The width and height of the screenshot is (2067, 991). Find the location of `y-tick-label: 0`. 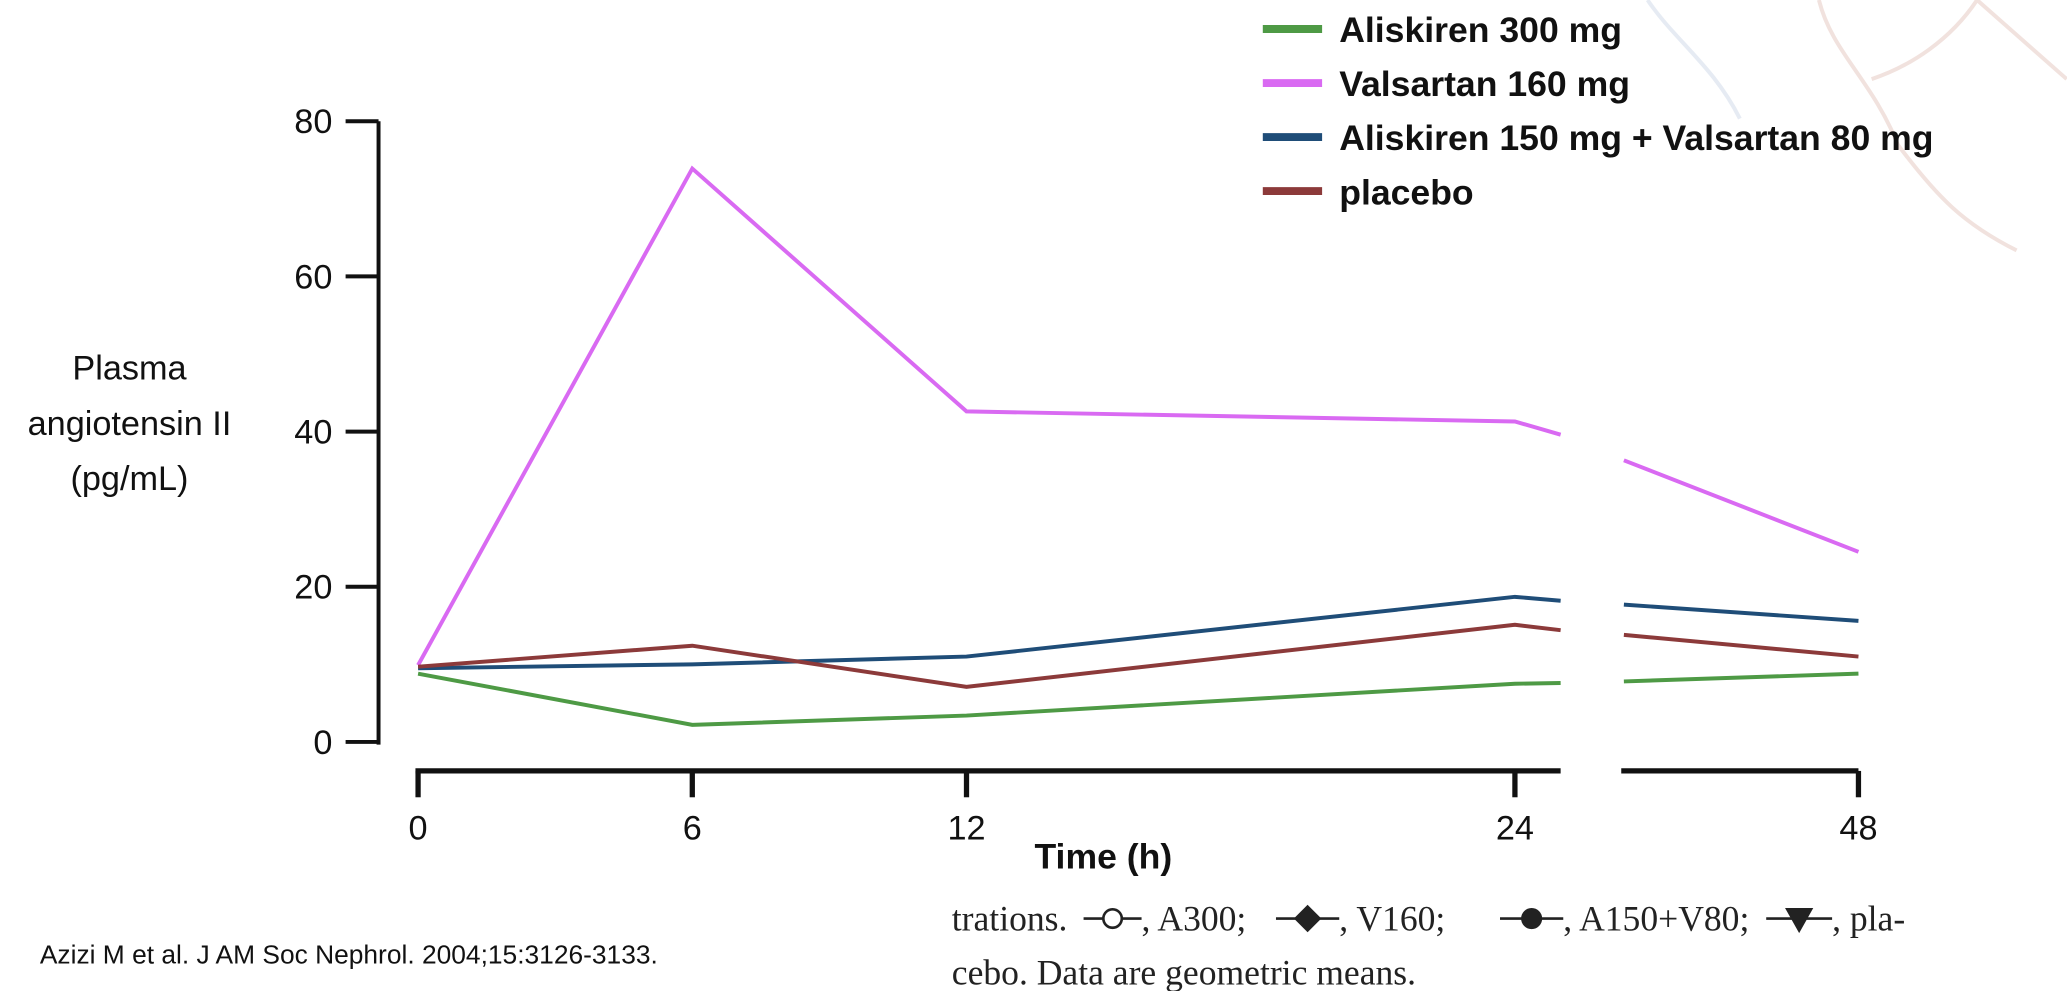

y-tick-label: 0 is located at coordinates (322, 743).